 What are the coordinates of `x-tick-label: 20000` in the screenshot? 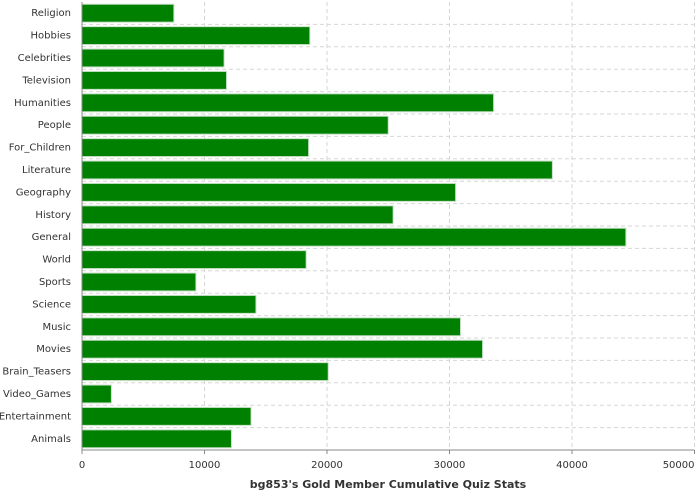 It's located at (327, 465).